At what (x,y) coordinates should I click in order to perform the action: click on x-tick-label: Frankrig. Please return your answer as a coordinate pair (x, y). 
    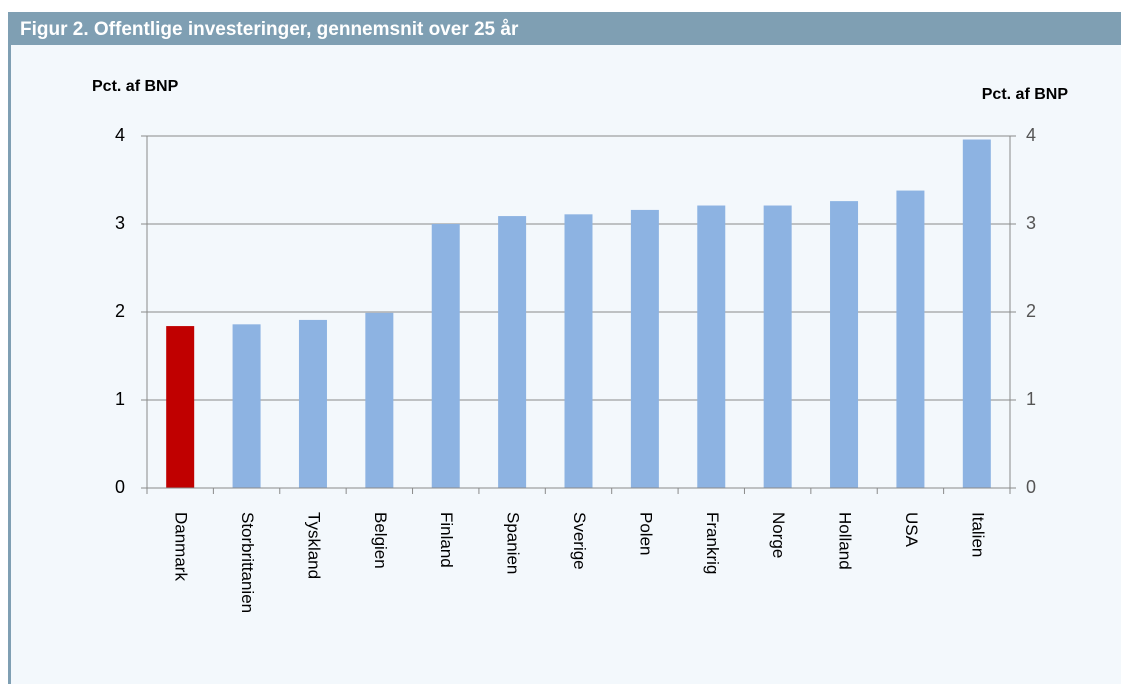
    Looking at the image, I should click on (712, 543).